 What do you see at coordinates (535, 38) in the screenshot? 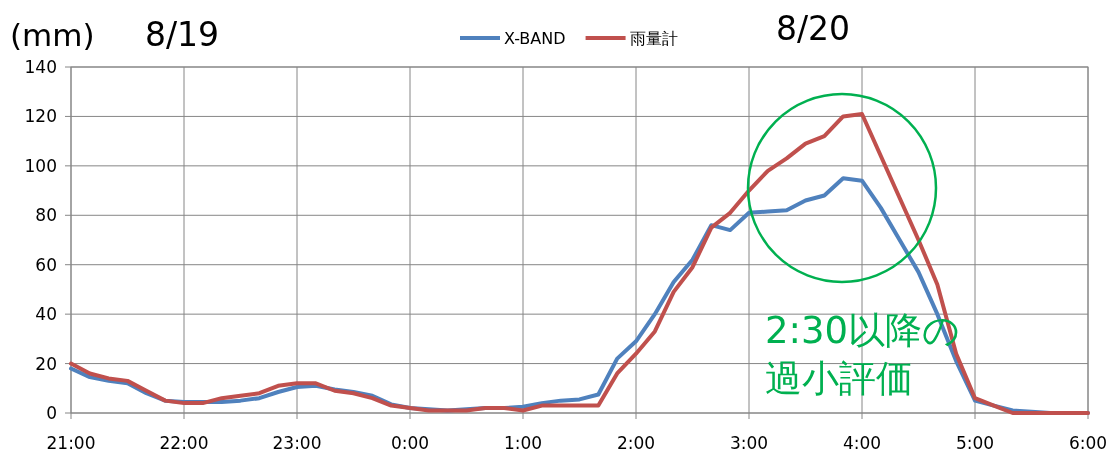
I see `legend-label: X-BAND` at bounding box center [535, 38].